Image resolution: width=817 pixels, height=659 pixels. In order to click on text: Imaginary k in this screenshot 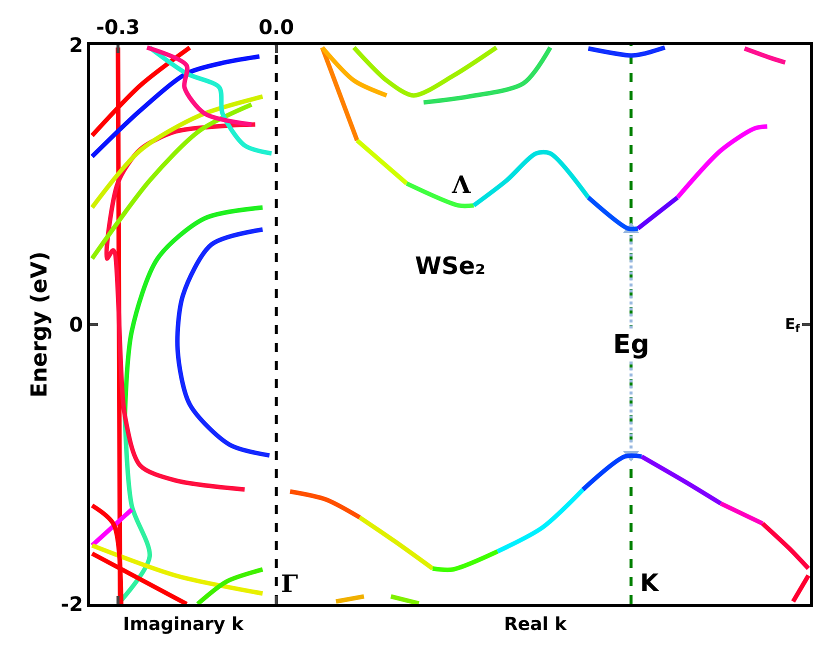, I will do `click(183, 624)`.